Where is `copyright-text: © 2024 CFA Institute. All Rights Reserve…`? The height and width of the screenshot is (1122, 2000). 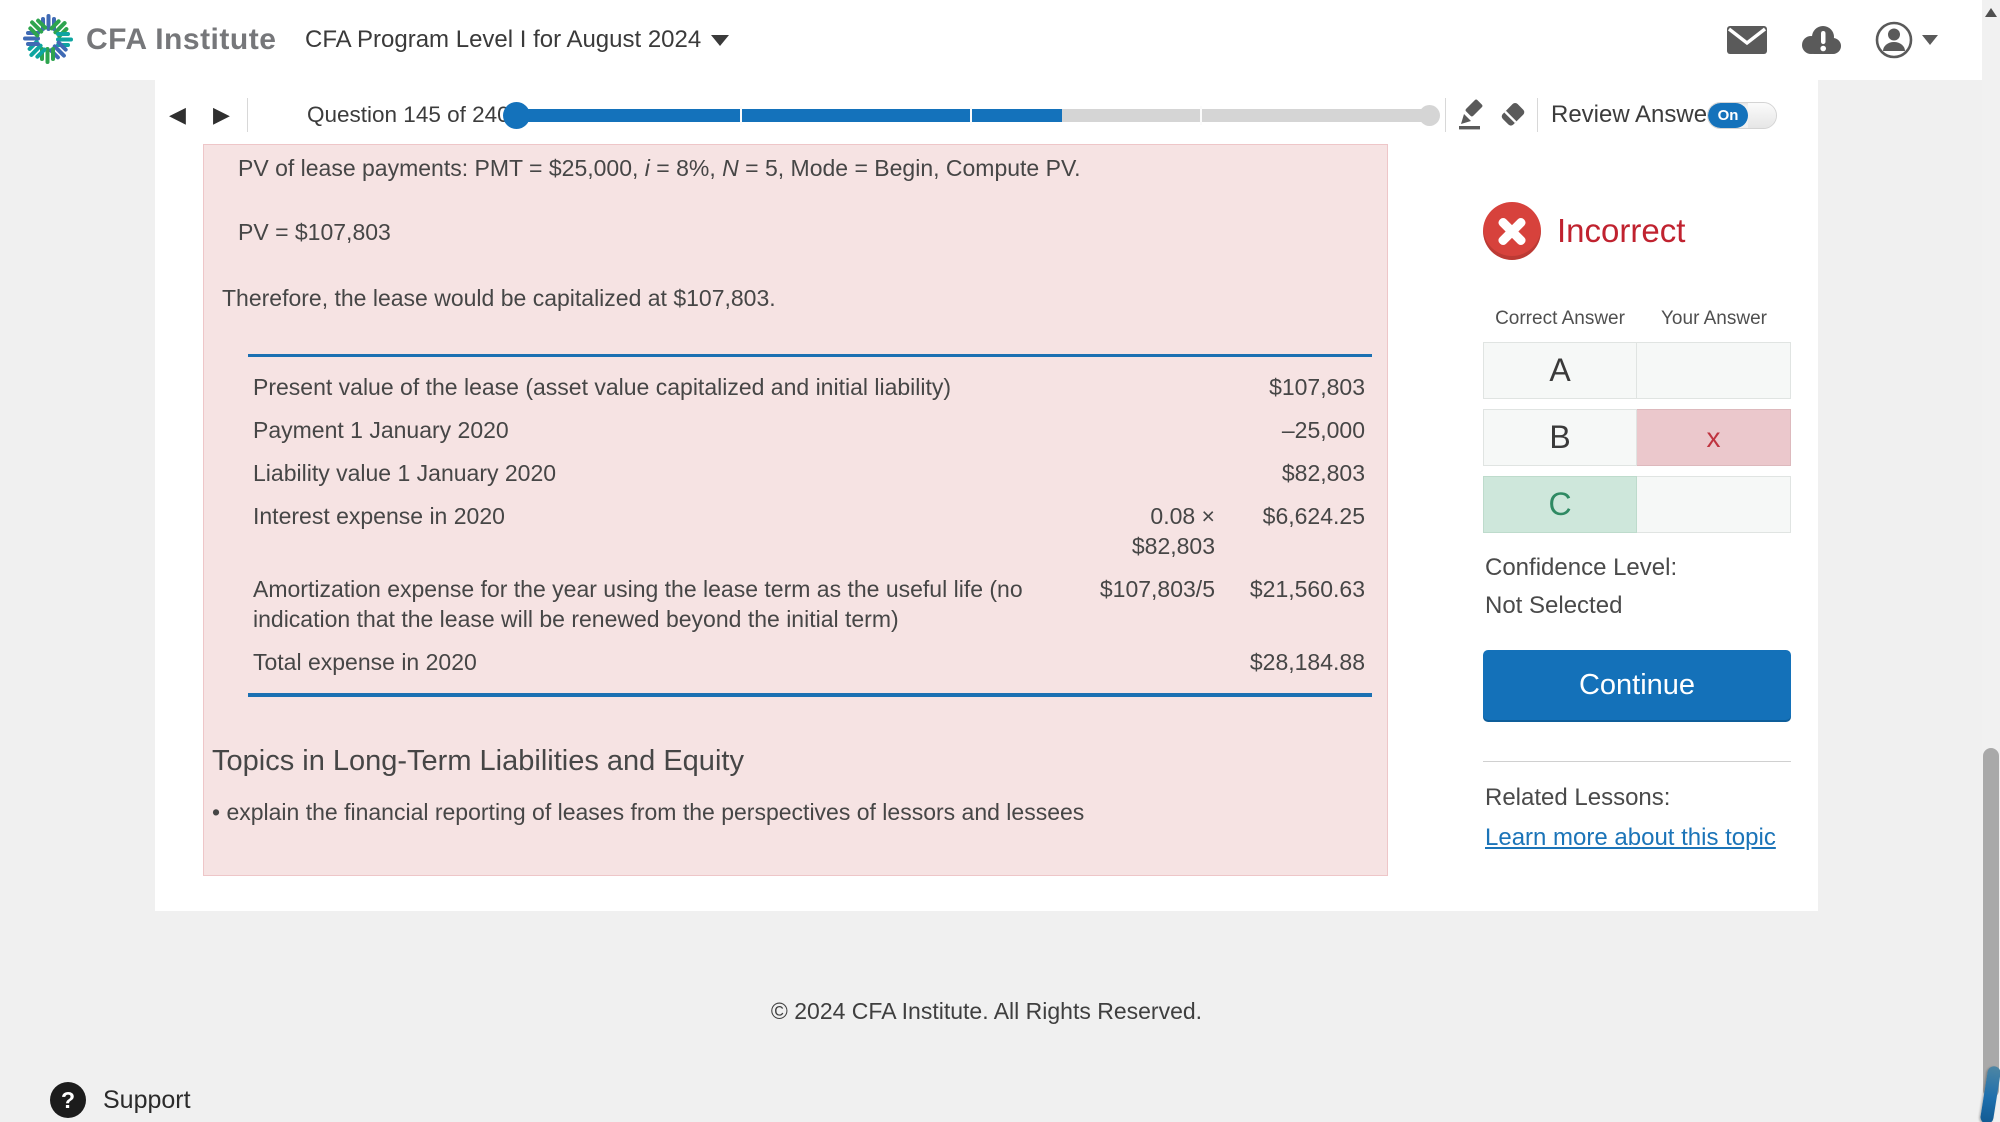
copyright-text: © 2024 CFA Institute. All Rights Reserve… is located at coordinates (986, 1011).